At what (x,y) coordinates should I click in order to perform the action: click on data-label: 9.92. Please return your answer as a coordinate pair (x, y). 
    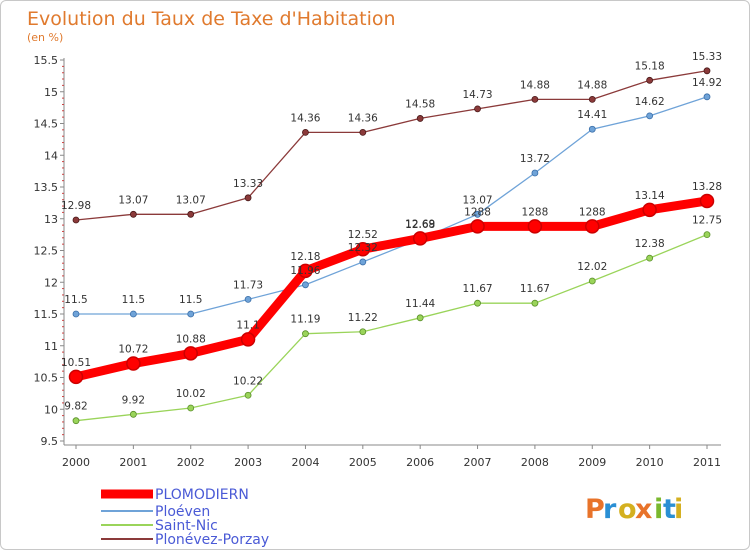
    Looking at the image, I should click on (133, 400).